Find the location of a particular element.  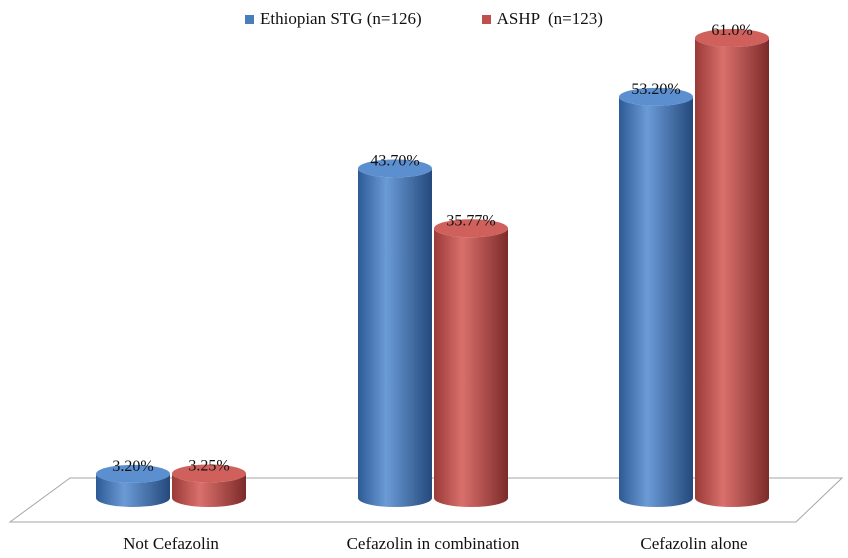

legend-item-ethiopian-stg: Ethiopian STG (n=126) is located at coordinates (333, 19).